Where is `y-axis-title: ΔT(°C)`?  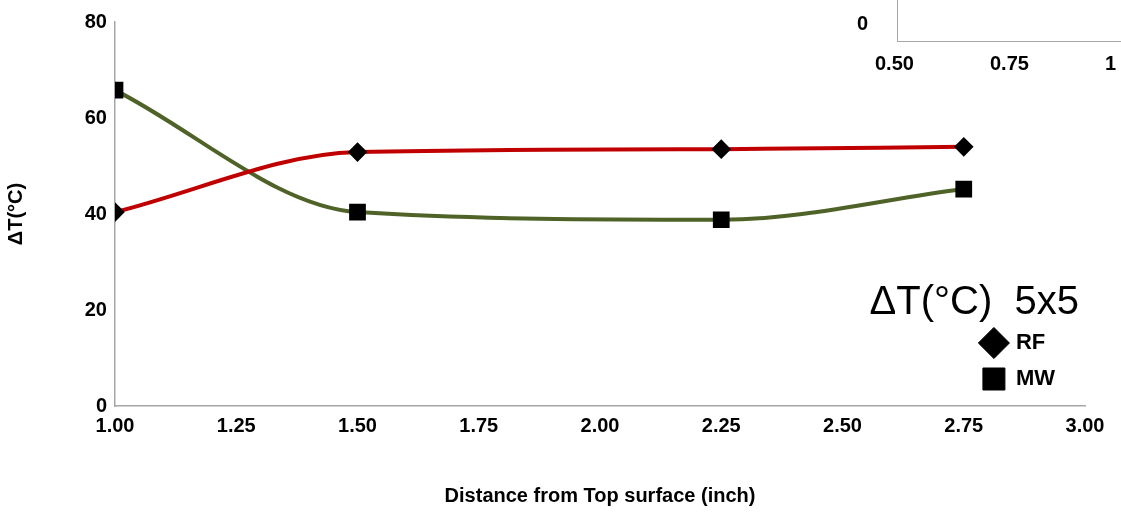
y-axis-title: ΔT(°C) is located at coordinates (14, 214).